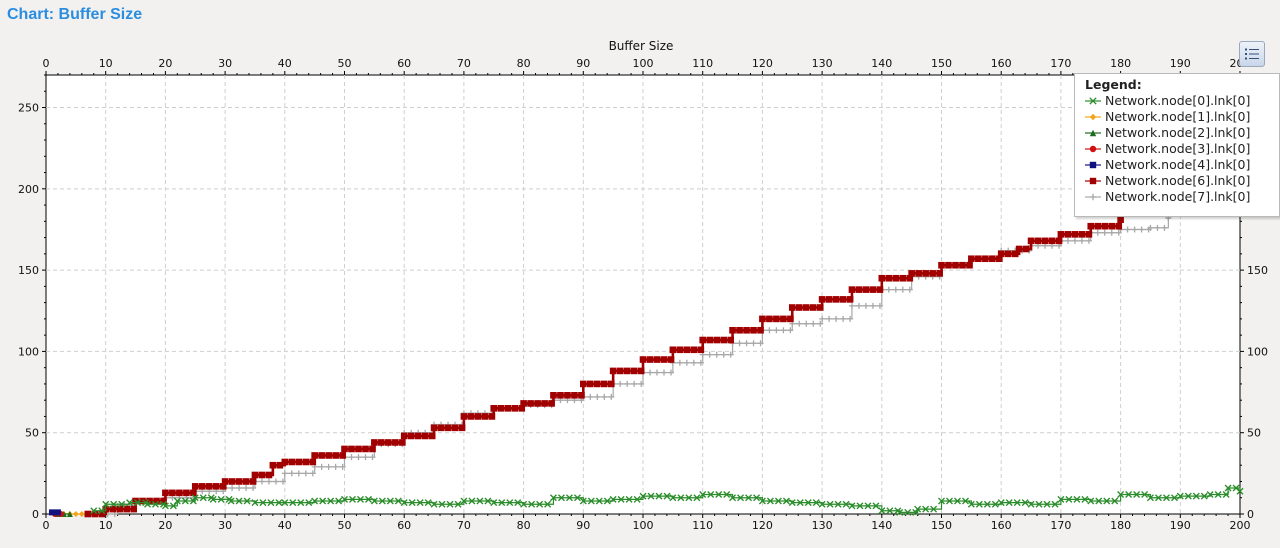 This screenshot has width=1280, height=548. Describe the element at coordinates (1178, 164) in the screenshot. I see `legend-label: Network.node[4].lnk[0]` at that location.